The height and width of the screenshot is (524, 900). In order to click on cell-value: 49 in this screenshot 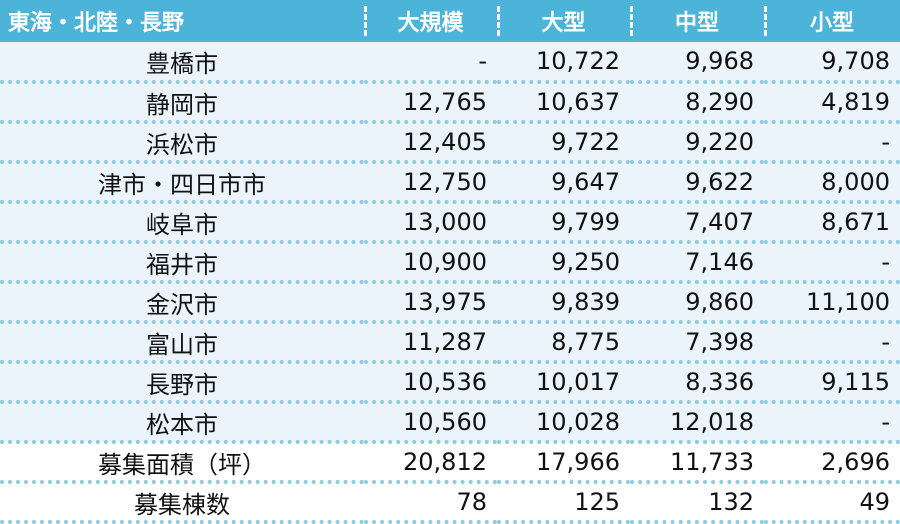, I will do `click(832, 503)`.